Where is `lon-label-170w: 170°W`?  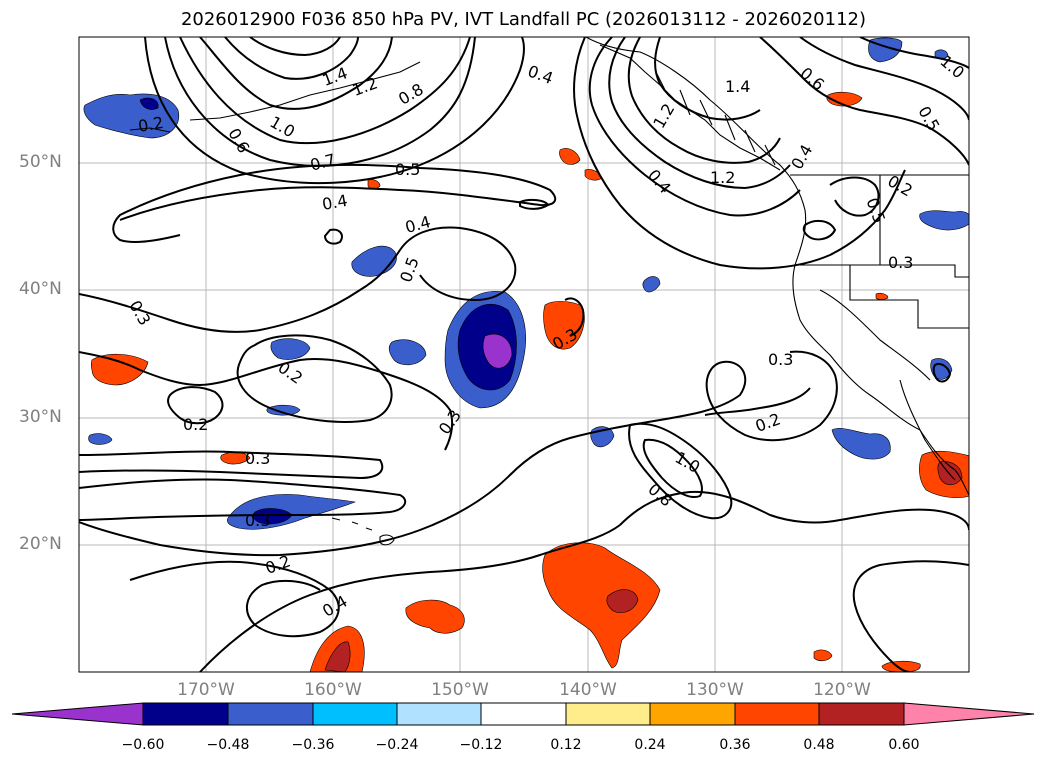 lon-label-170w: 170°W is located at coordinates (206, 690).